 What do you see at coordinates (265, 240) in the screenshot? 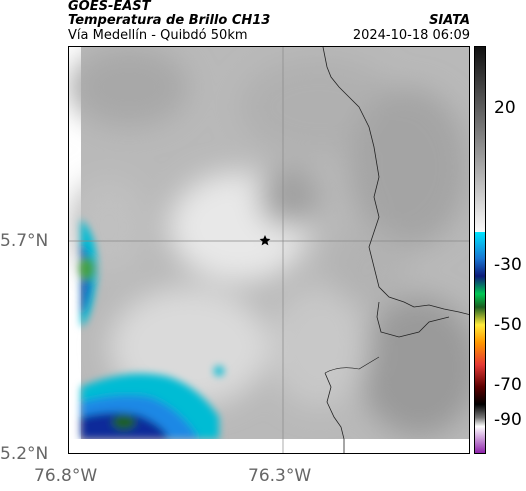
I see `star-icon` at bounding box center [265, 240].